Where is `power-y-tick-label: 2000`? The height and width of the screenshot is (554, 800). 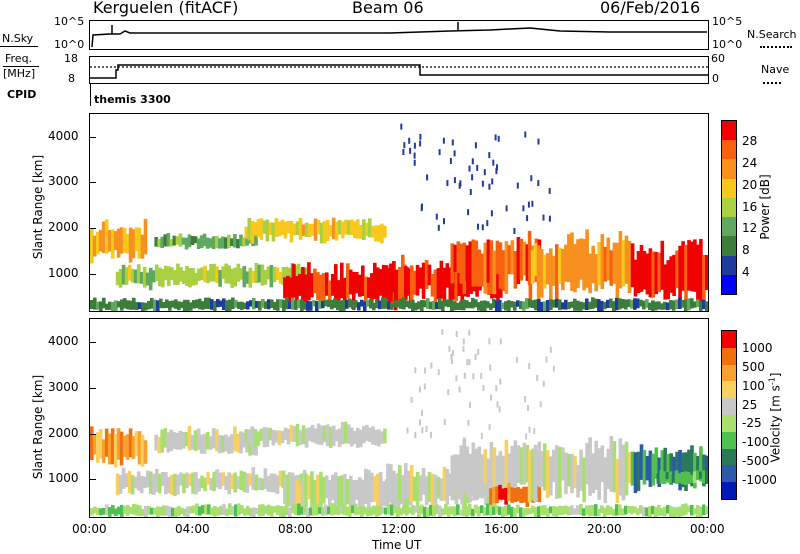 power-y-tick-label: 2000 is located at coordinates (63, 227).